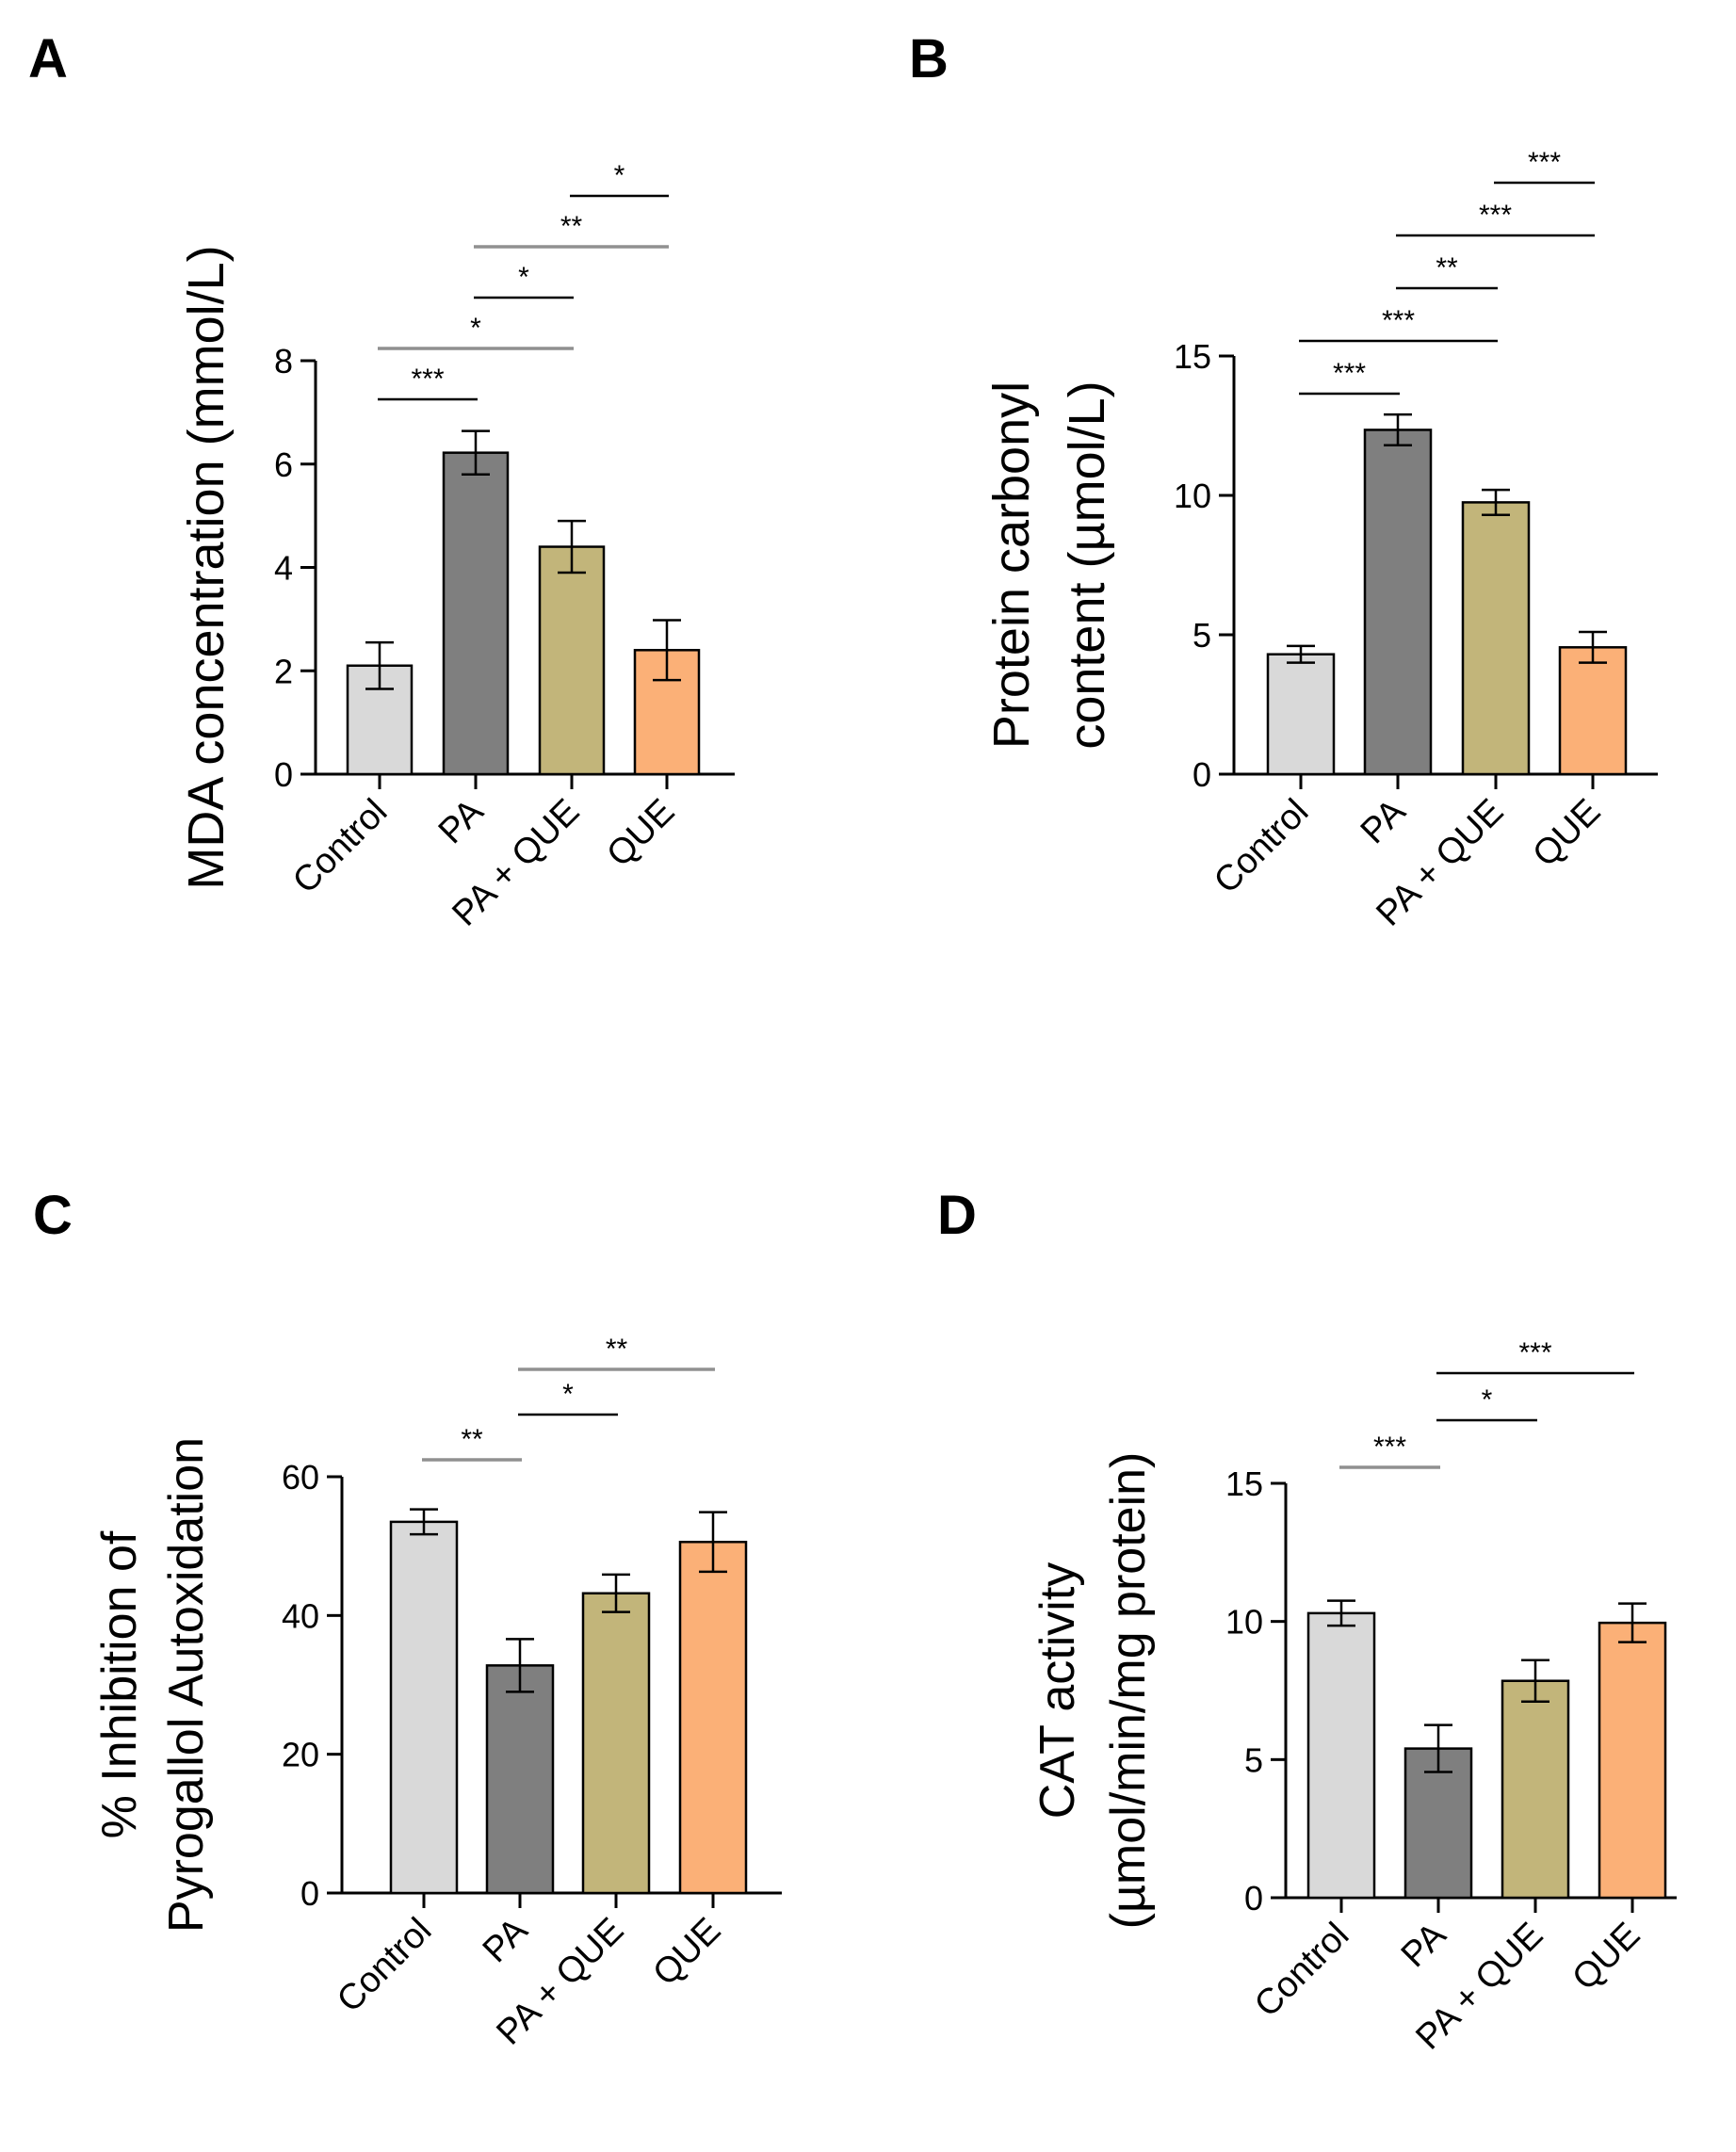 The image size is (1736, 2152). What do you see at coordinates (283, 464) in the screenshot?
I see `y-tick-label: 6` at bounding box center [283, 464].